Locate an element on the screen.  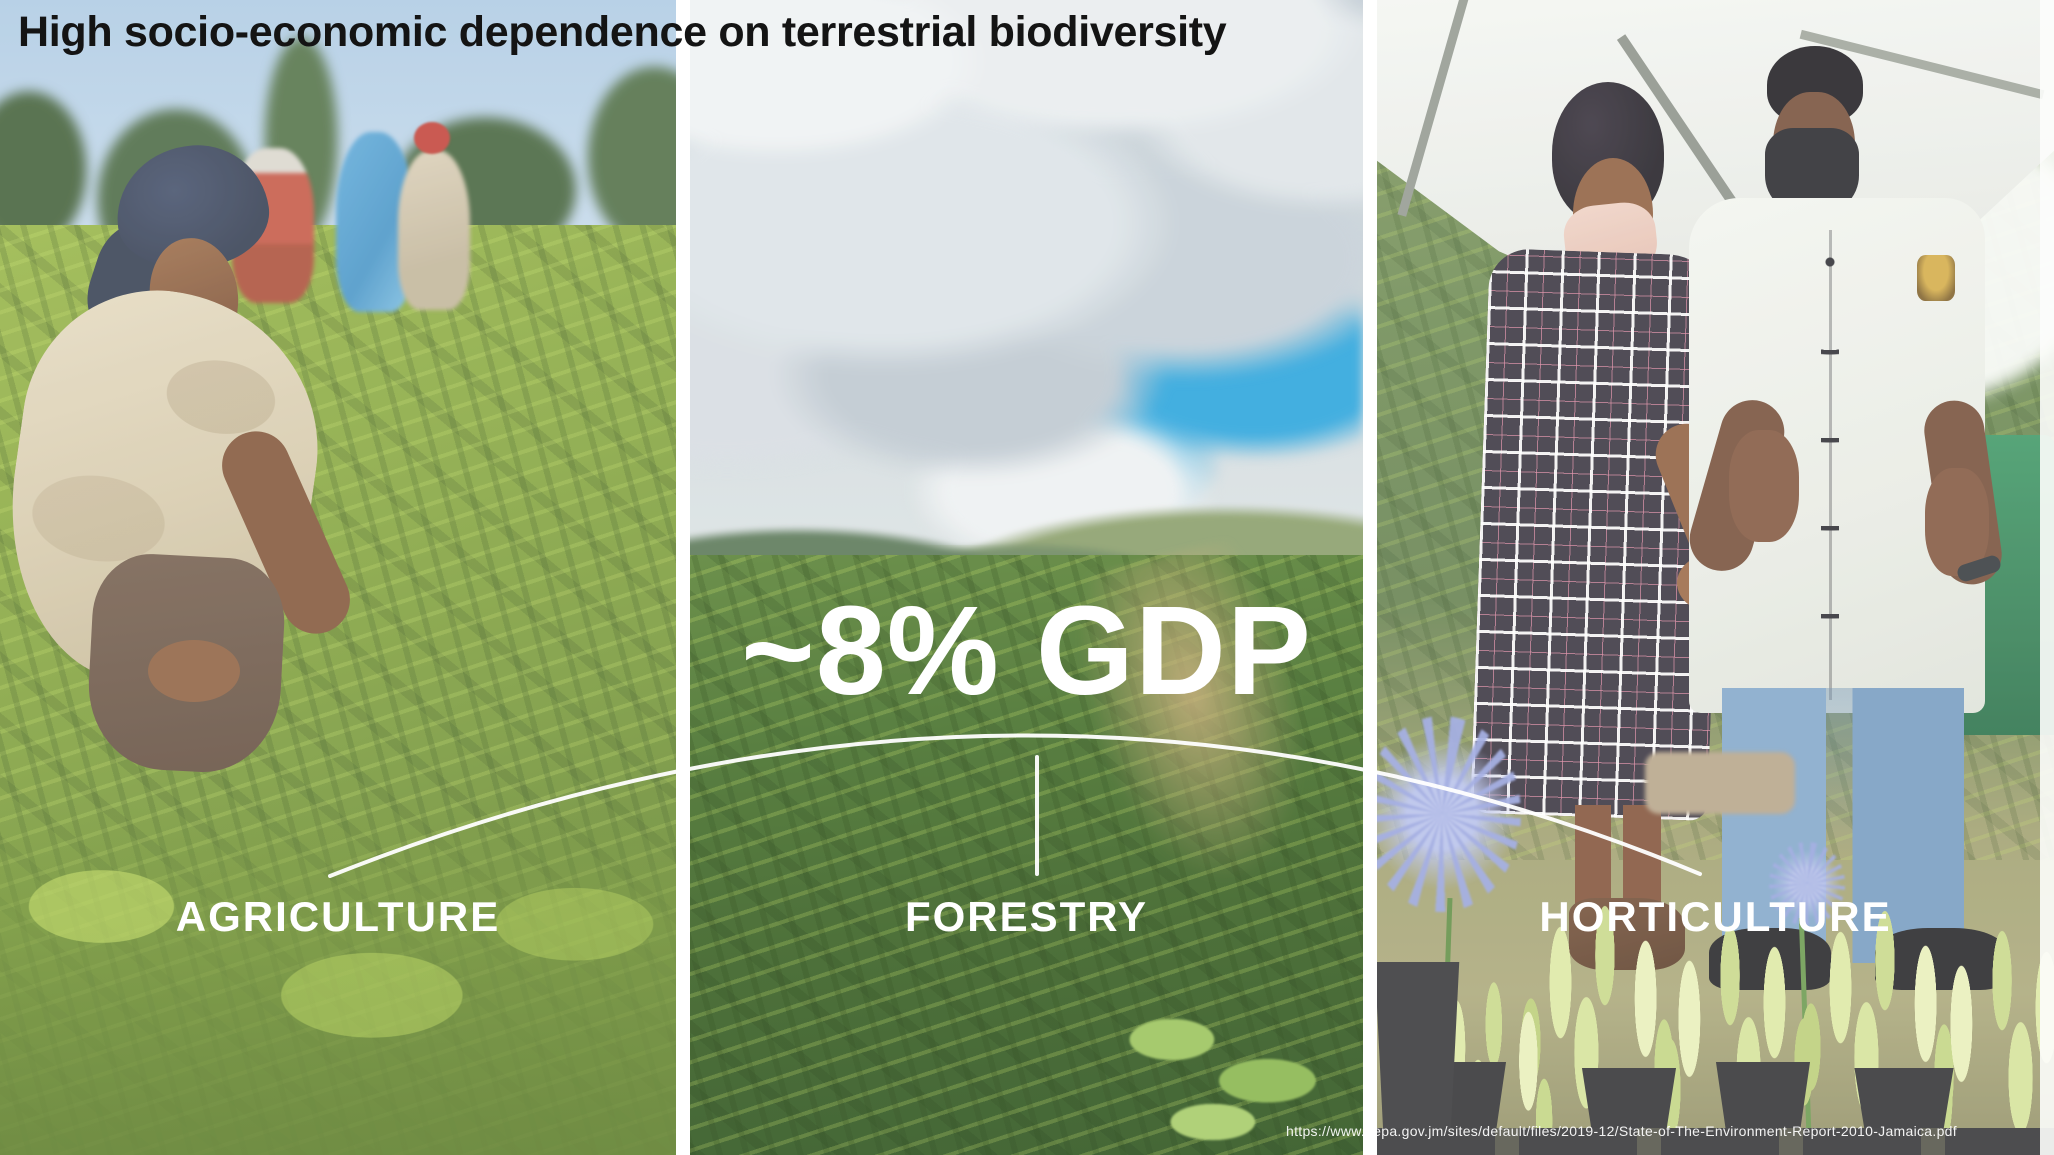
stone-curb is located at coordinates (1720, 783).